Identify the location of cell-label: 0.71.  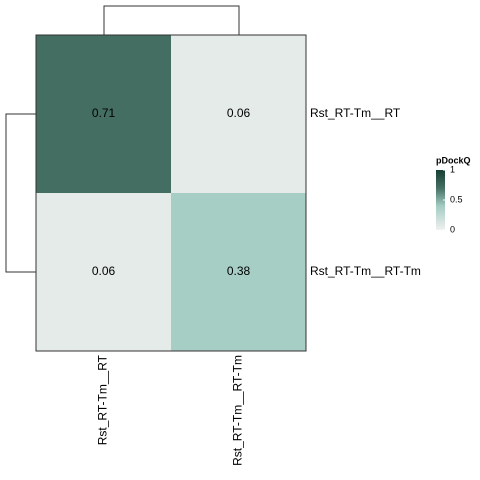
(104, 113).